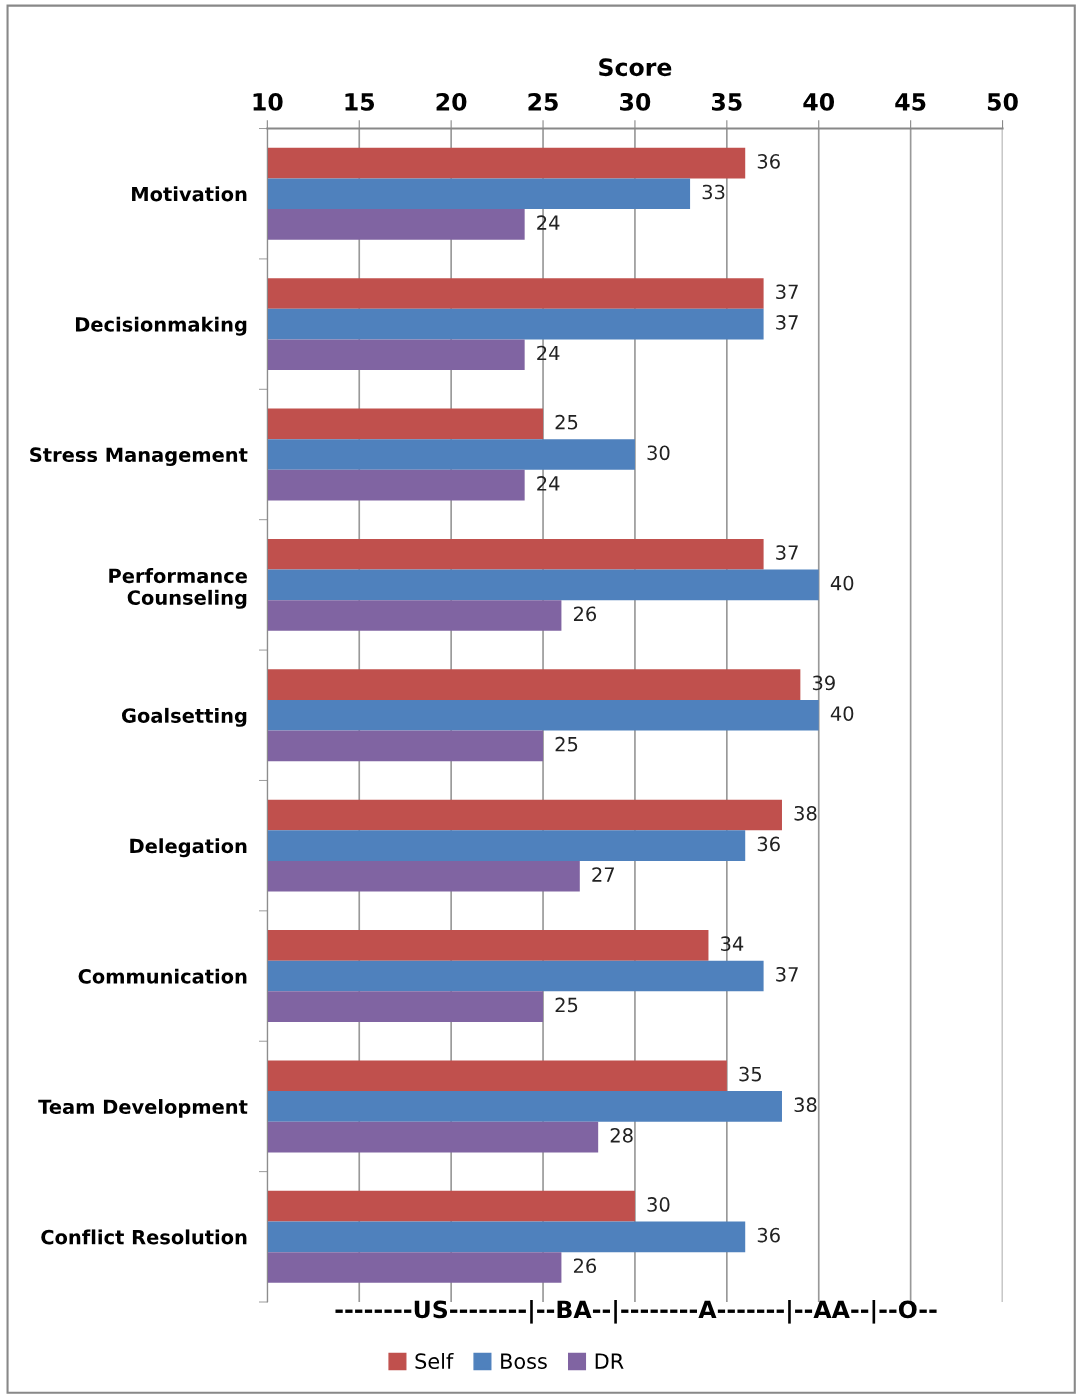 The width and height of the screenshot is (1078, 1397). Describe the element at coordinates (189, 194) in the screenshot. I see `y-tick-label: Motivation` at that location.